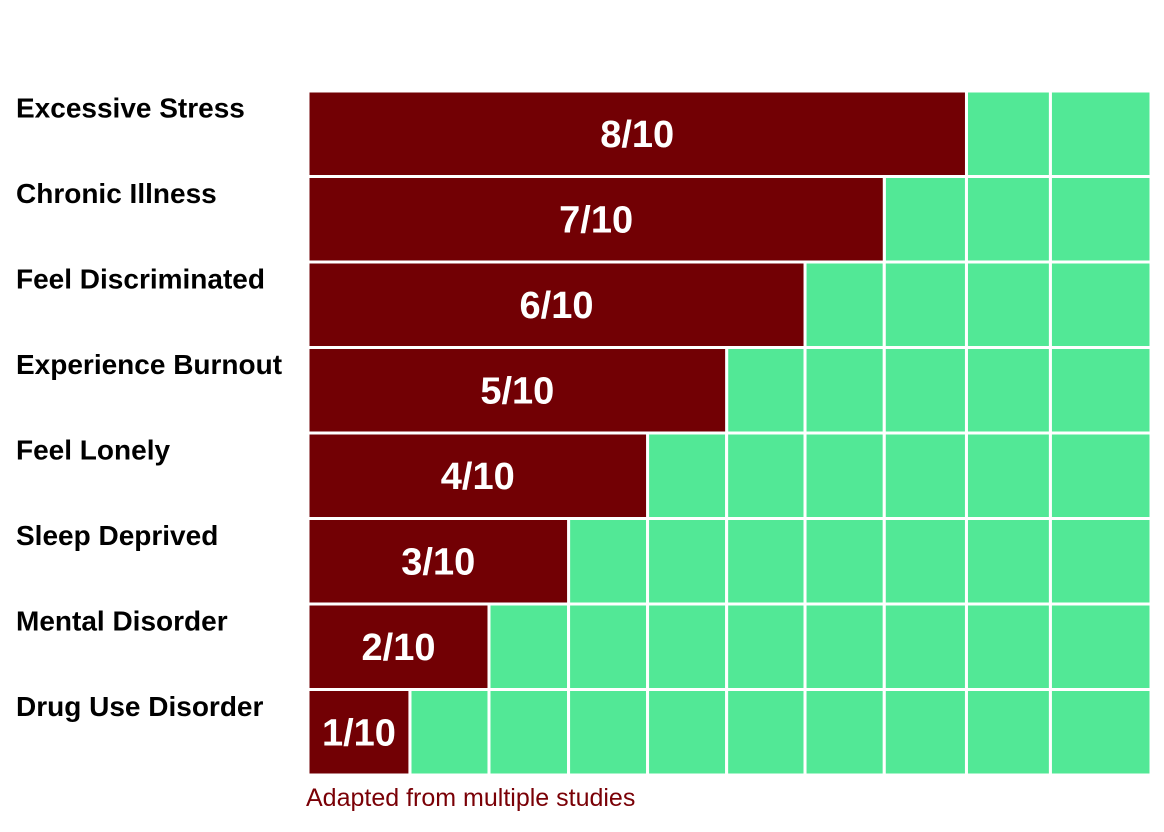 The height and width of the screenshot is (832, 1164). Describe the element at coordinates (139, 706) in the screenshot. I see `row-label: Drug Use Disorder` at that location.